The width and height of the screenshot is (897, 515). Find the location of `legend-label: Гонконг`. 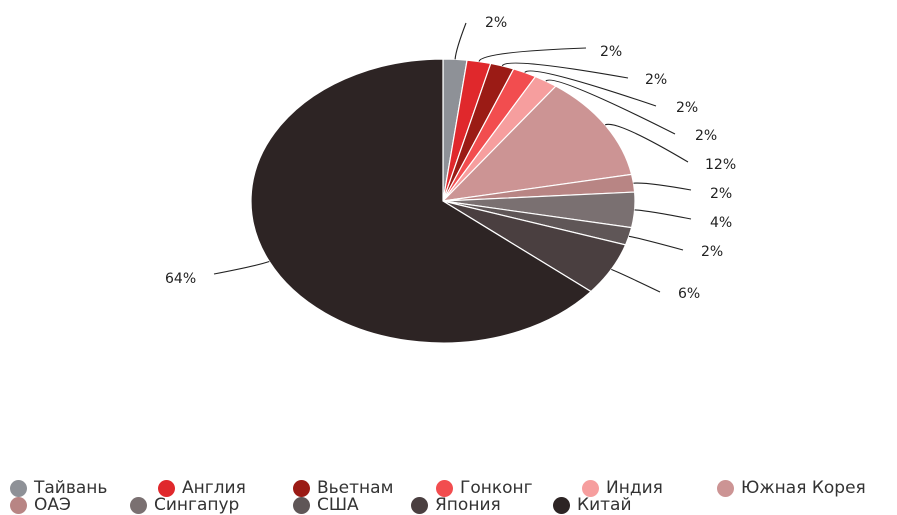

legend-label: Гонконг is located at coordinates (496, 488).